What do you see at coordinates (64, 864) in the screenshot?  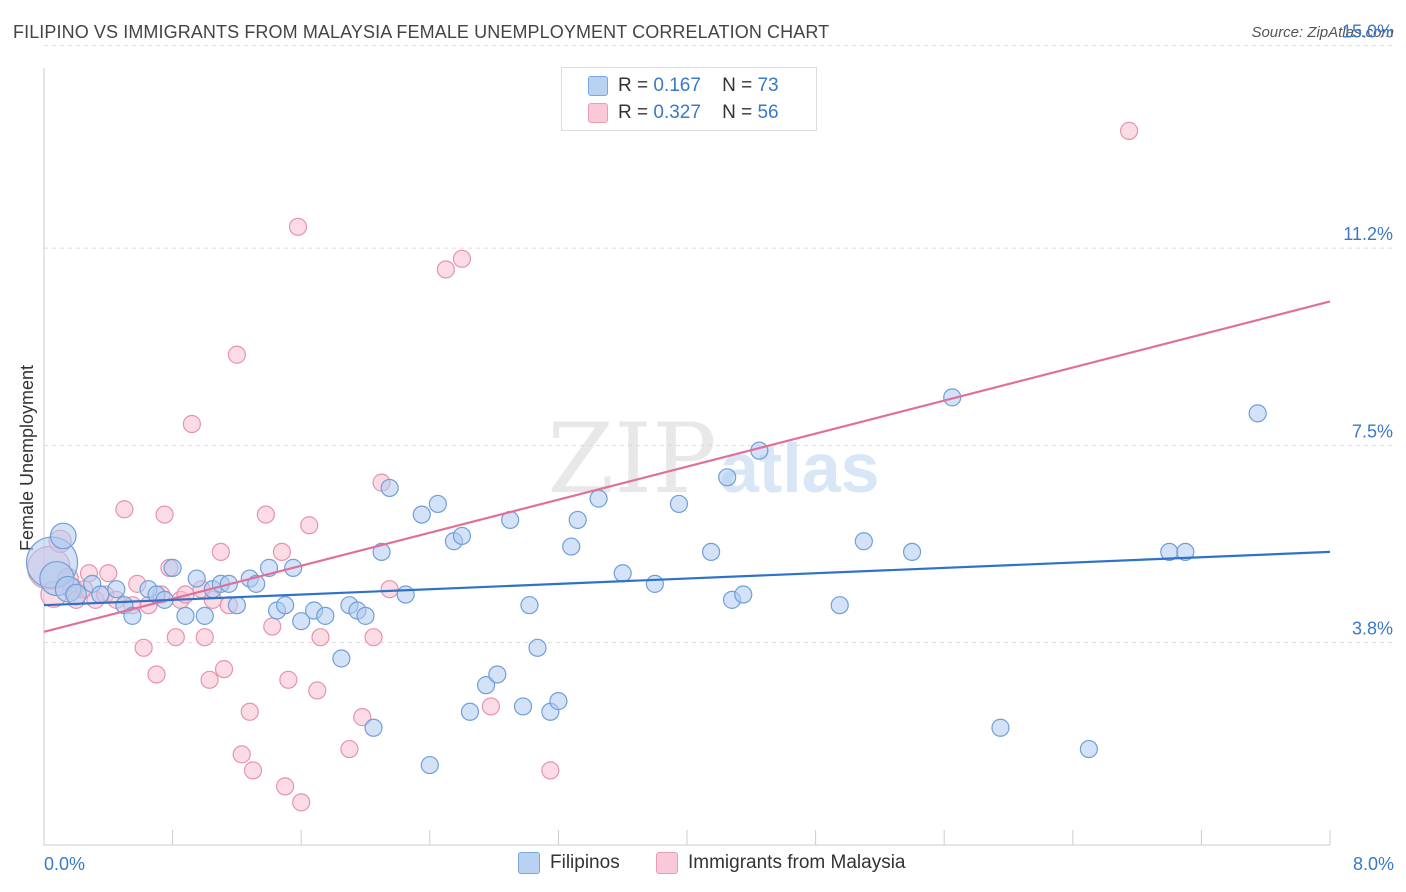 I see `x-tick-label-min: 0.0%` at bounding box center [64, 864].